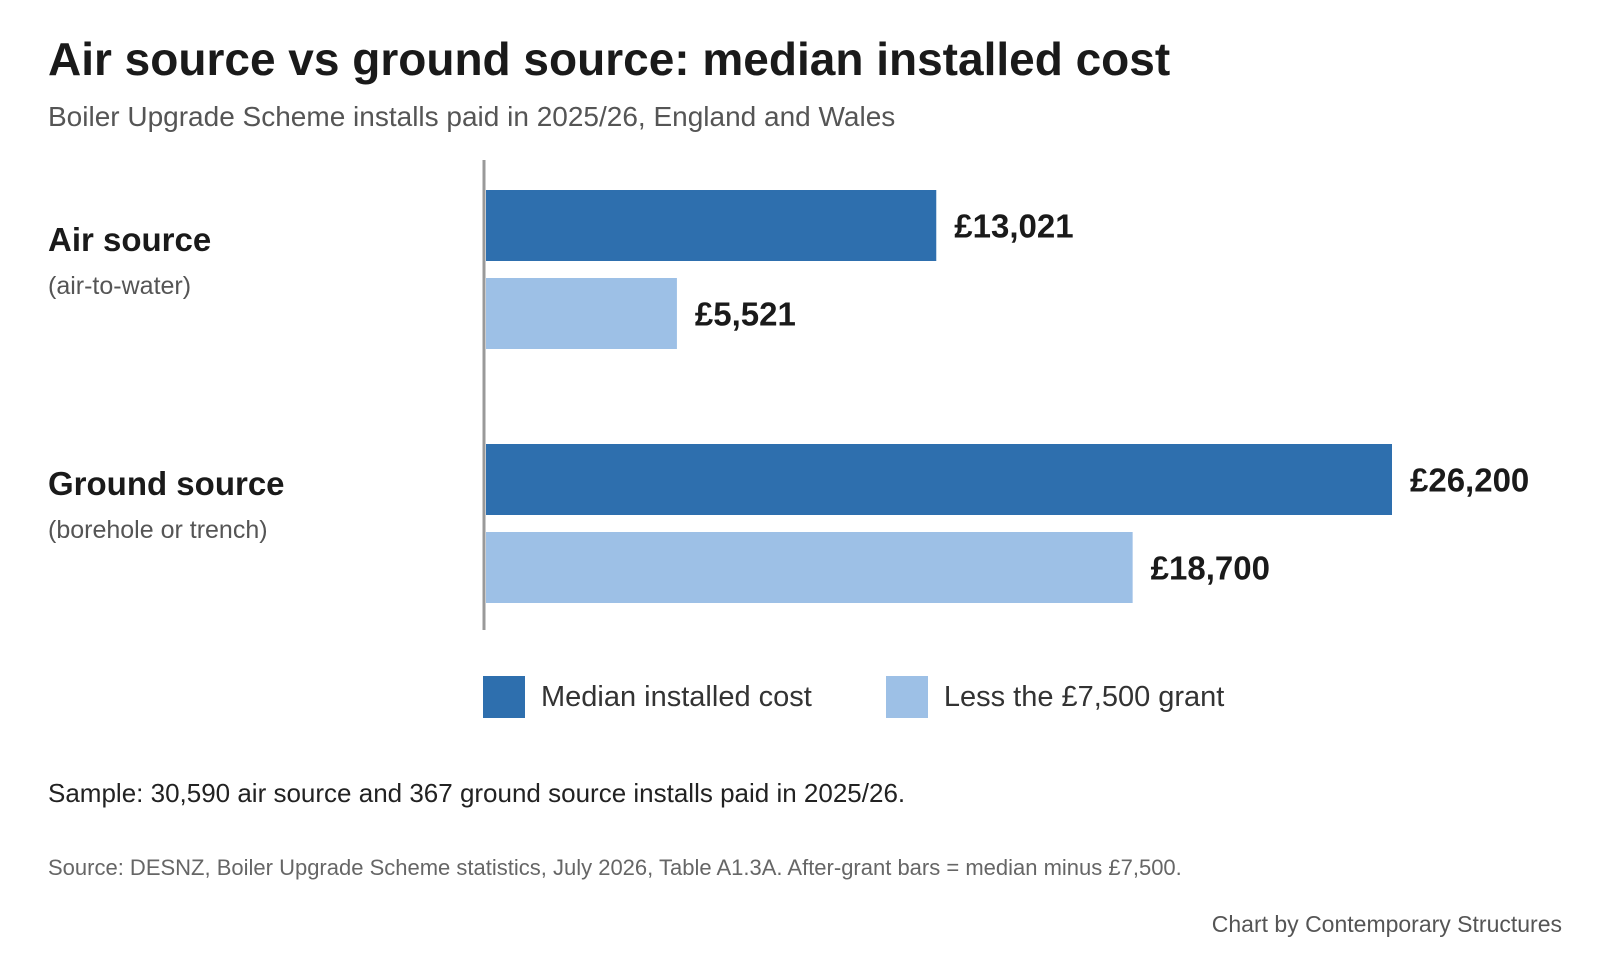 Image resolution: width=1600 pixels, height=960 pixels. Describe the element at coordinates (1084, 696) in the screenshot. I see `legend-label-after-grant: Less the £7,500 grant` at that location.